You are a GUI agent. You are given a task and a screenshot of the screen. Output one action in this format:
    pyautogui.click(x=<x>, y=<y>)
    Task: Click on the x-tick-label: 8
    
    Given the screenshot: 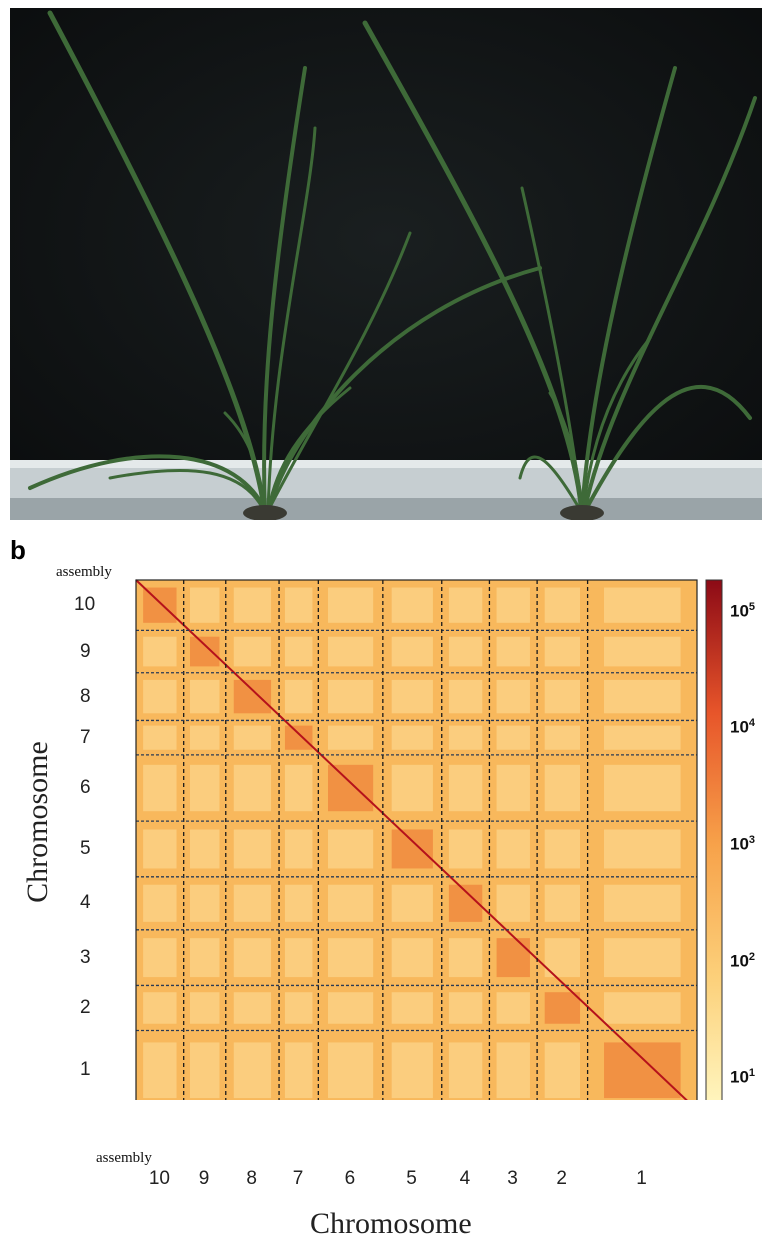 What is the action you would take?
    pyautogui.click(x=251, y=1178)
    